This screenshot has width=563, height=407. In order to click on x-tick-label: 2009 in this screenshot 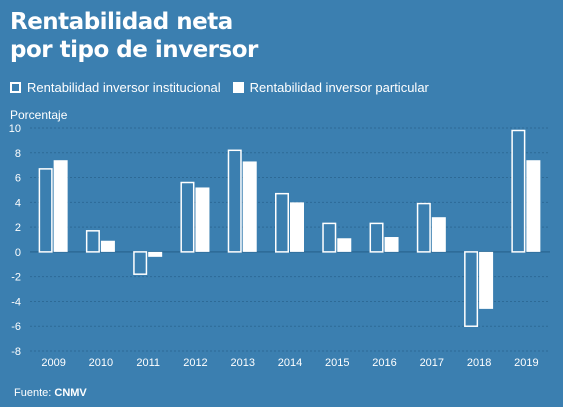, I will do `click(53, 362)`.